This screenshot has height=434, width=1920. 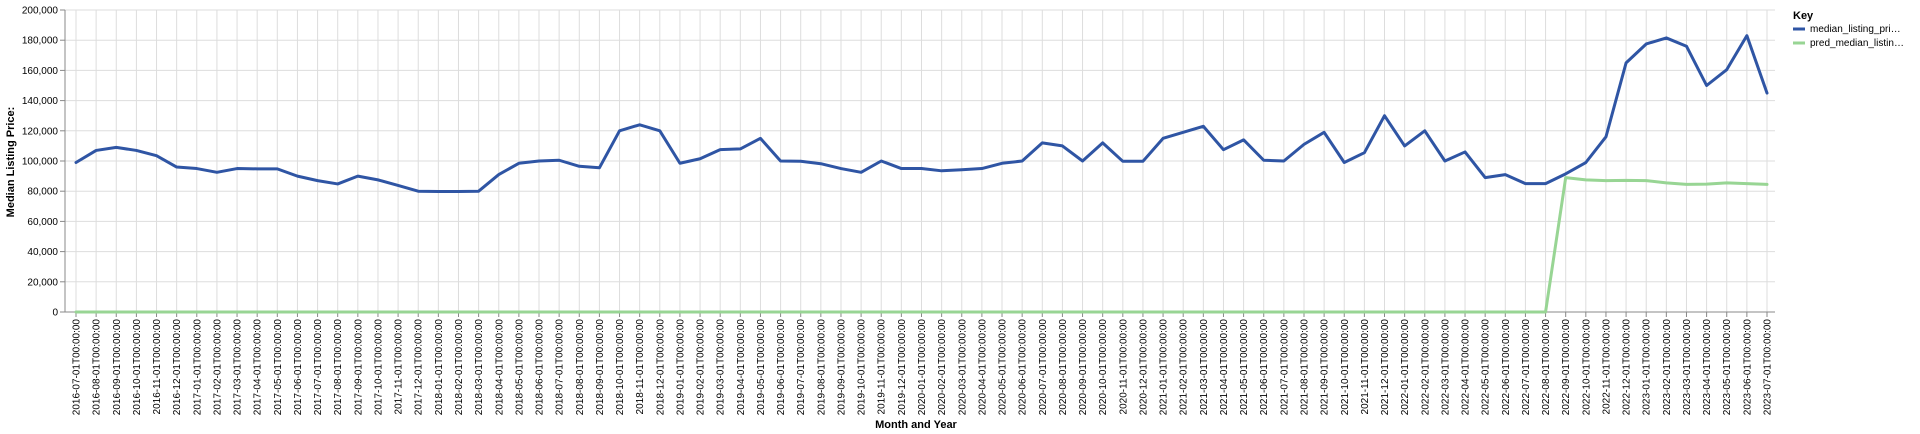 What do you see at coordinates (40, 101) in the screenshot?
I see `y-tick-label: 140,000` at bounding box center [40, 101].